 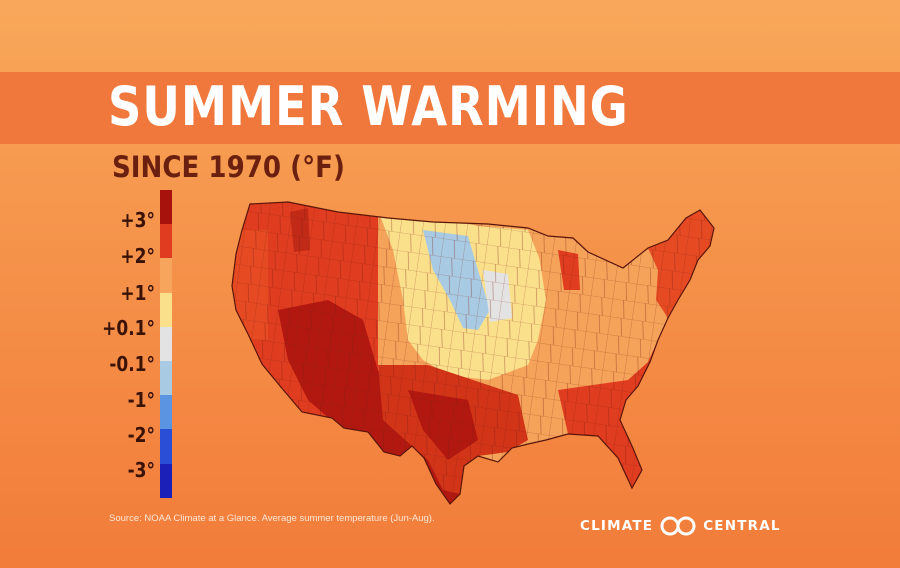 What do you see at coordinates (368, 106) in the screenshot?
I see `page-title: SUMMER WARMING` at bounding box center [368, 106].